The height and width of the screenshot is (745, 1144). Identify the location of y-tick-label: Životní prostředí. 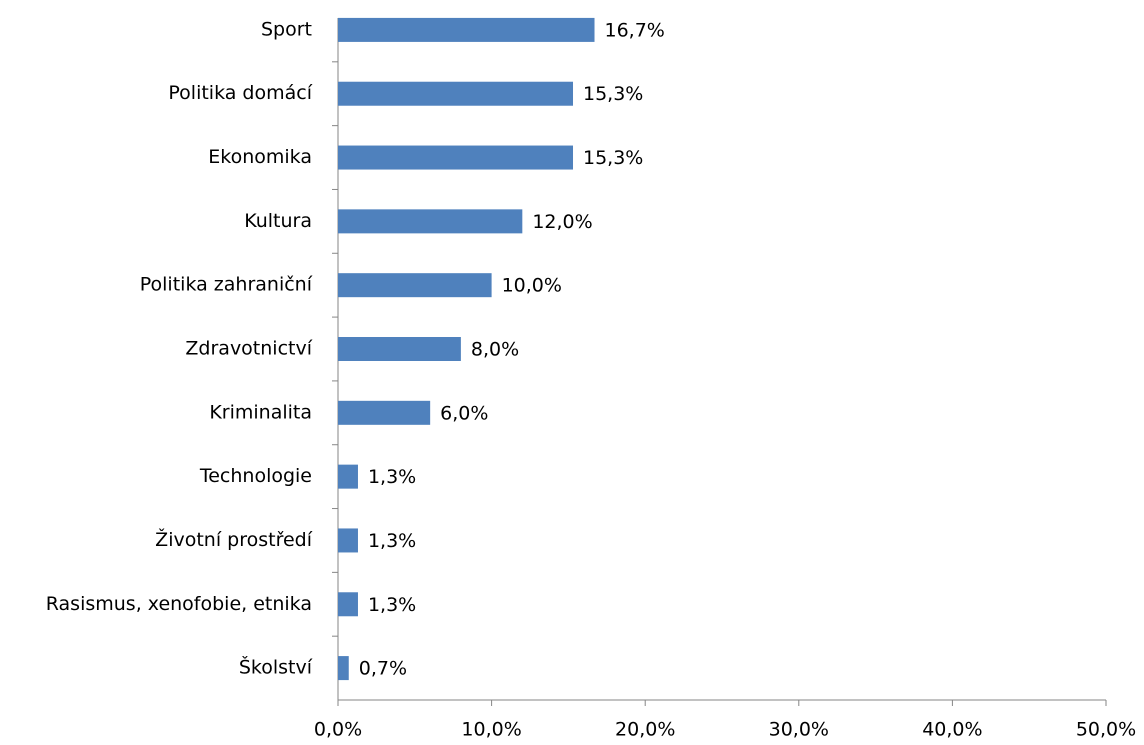
(234, 539).